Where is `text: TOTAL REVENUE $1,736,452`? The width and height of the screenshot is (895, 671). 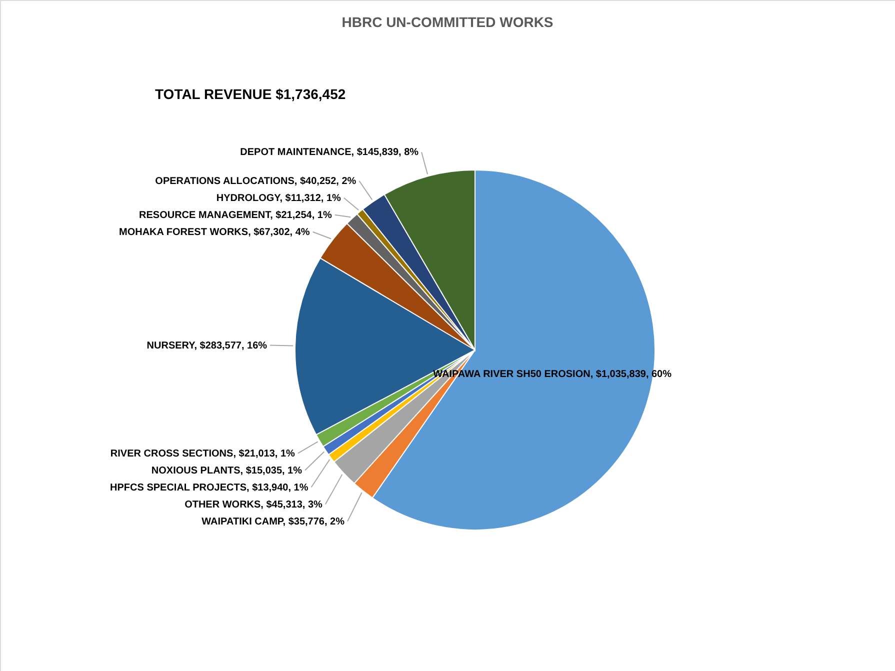 text: TOTAL REVENUE $1,736,452 is located at coordinates (250, 94).